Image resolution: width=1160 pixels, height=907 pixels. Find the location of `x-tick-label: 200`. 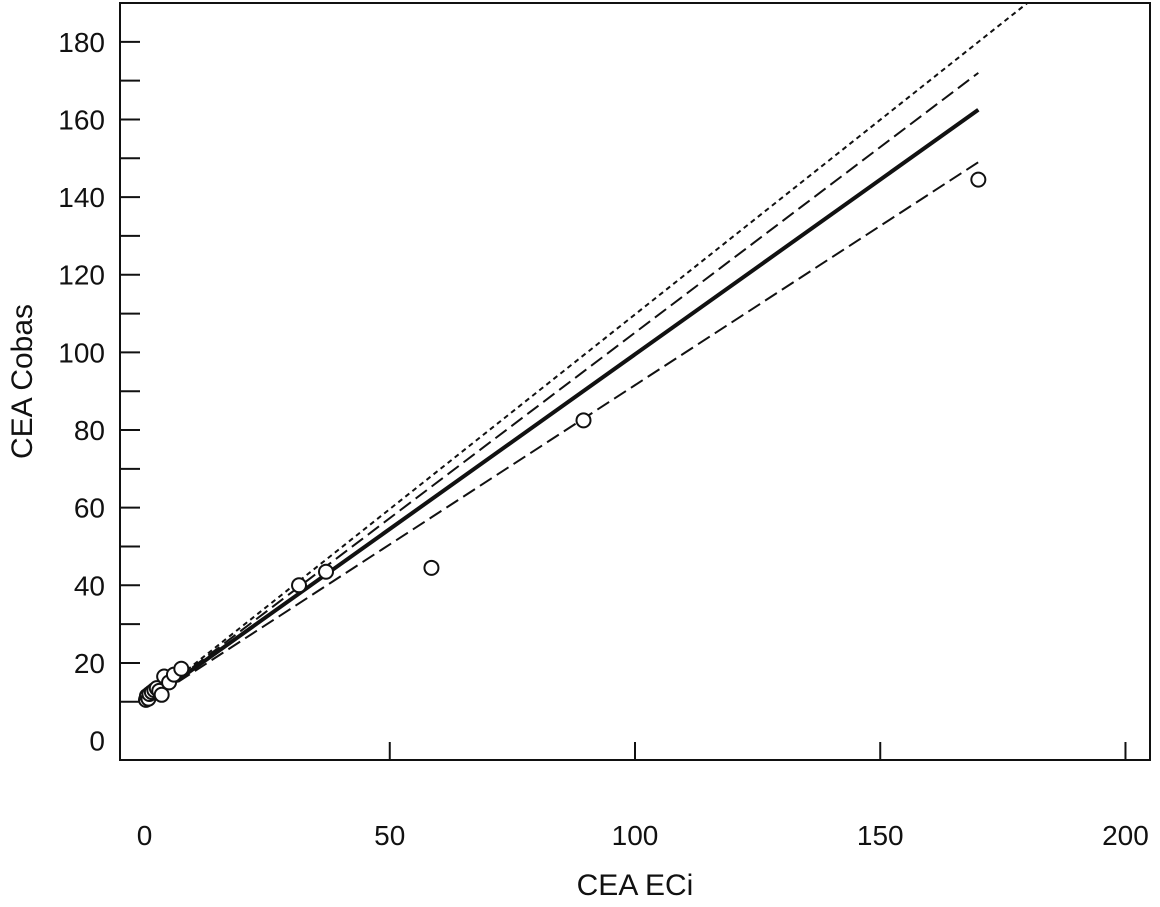

x-tick-label: 200 is located at coordinates (1125, 835).